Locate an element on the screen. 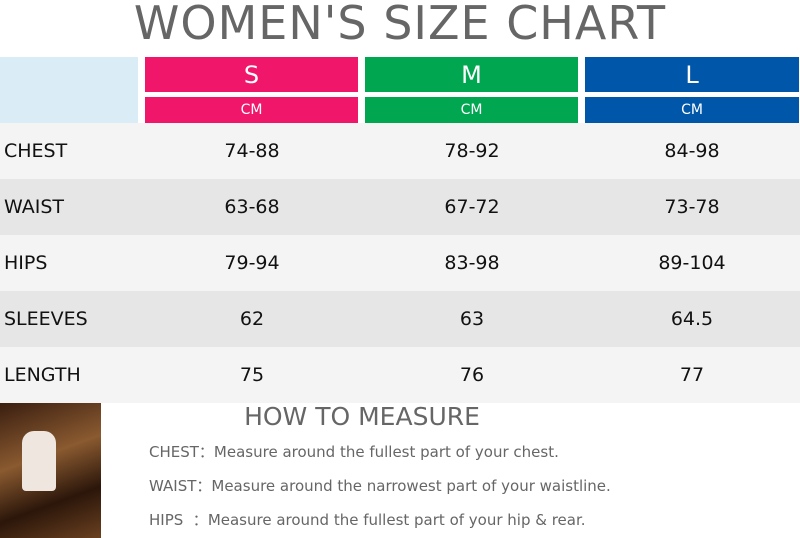  size-value: 77 is located at coordinates (692, 375).